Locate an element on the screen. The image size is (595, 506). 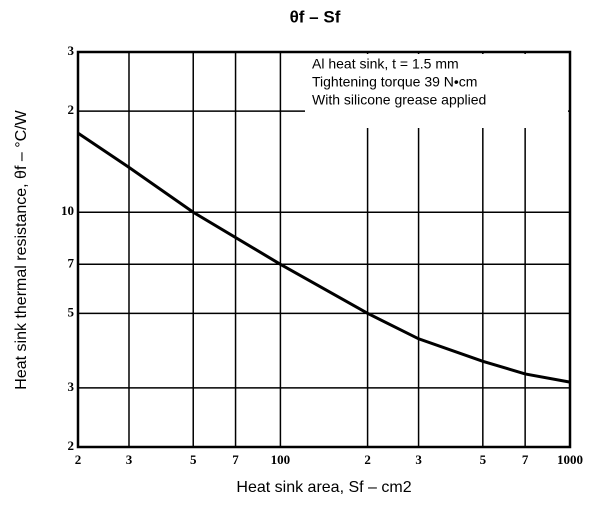
x-tick-label: 100 is located at coordinates (281, 459).